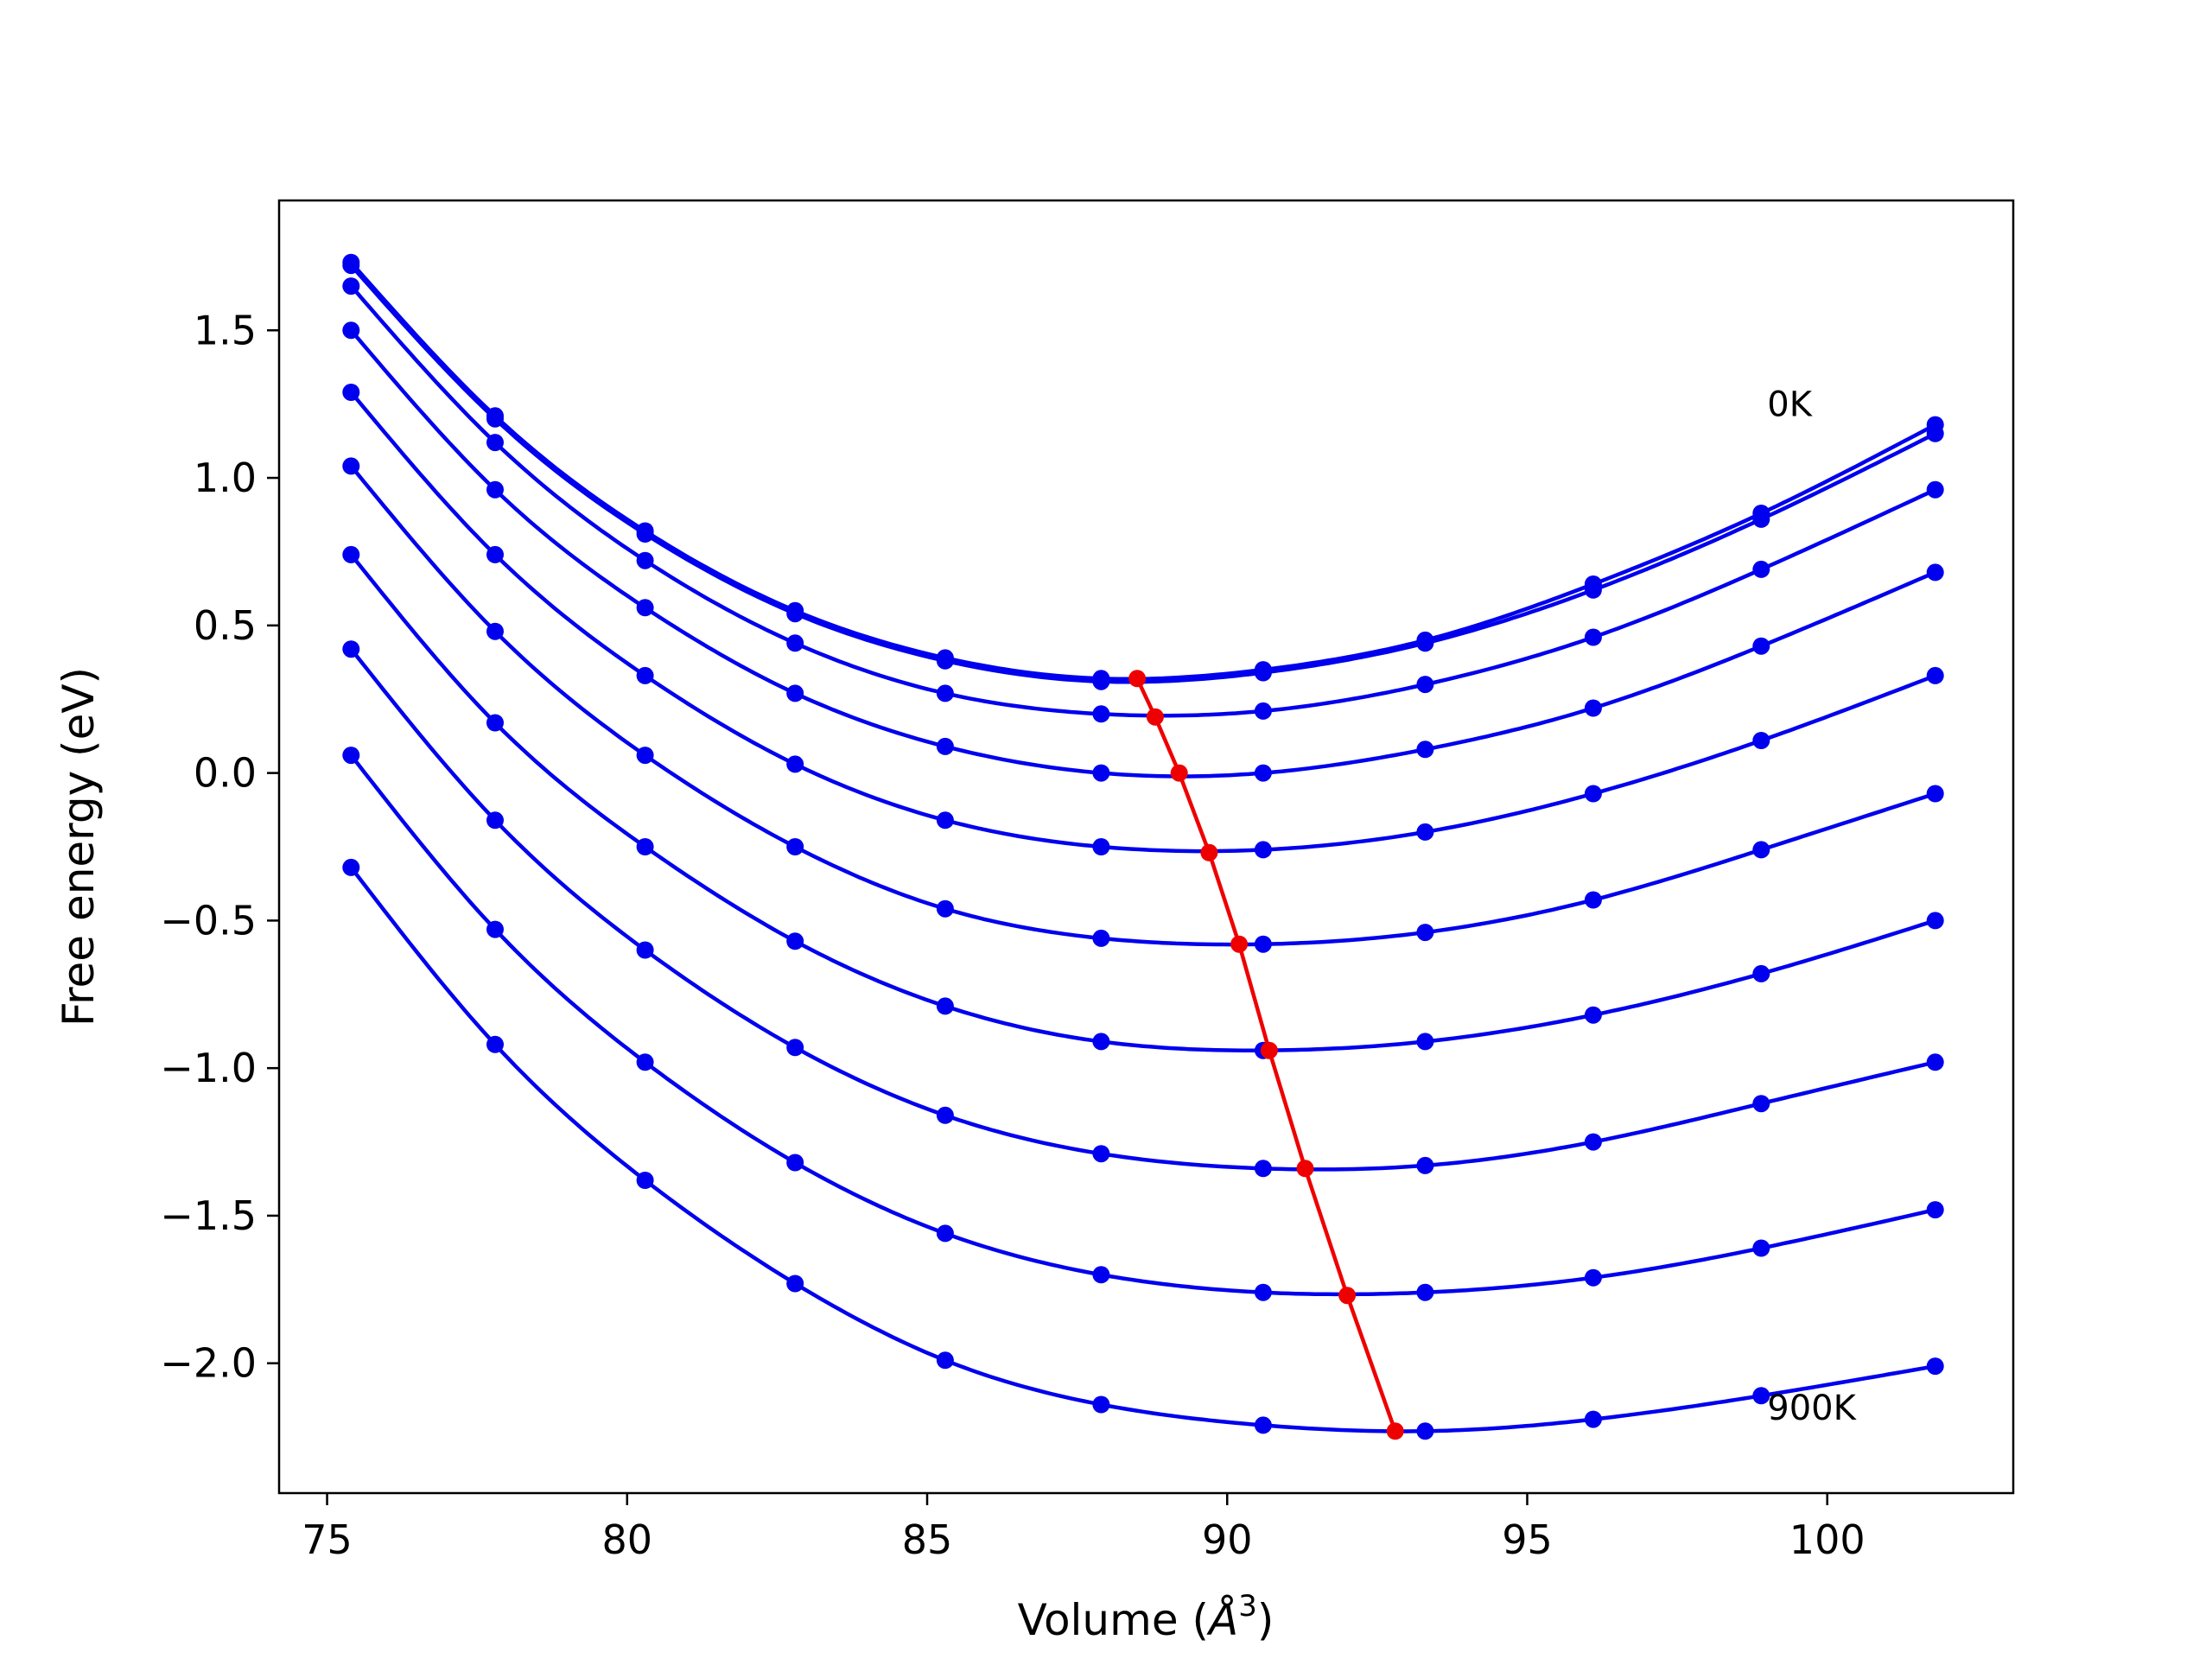 The height and width of the screenshot is (1659, 2212). What do you see at coordinates (225, 625) in the screenshot?
I see `y-tick-label: 0.5` at bounding box center [225, 625].